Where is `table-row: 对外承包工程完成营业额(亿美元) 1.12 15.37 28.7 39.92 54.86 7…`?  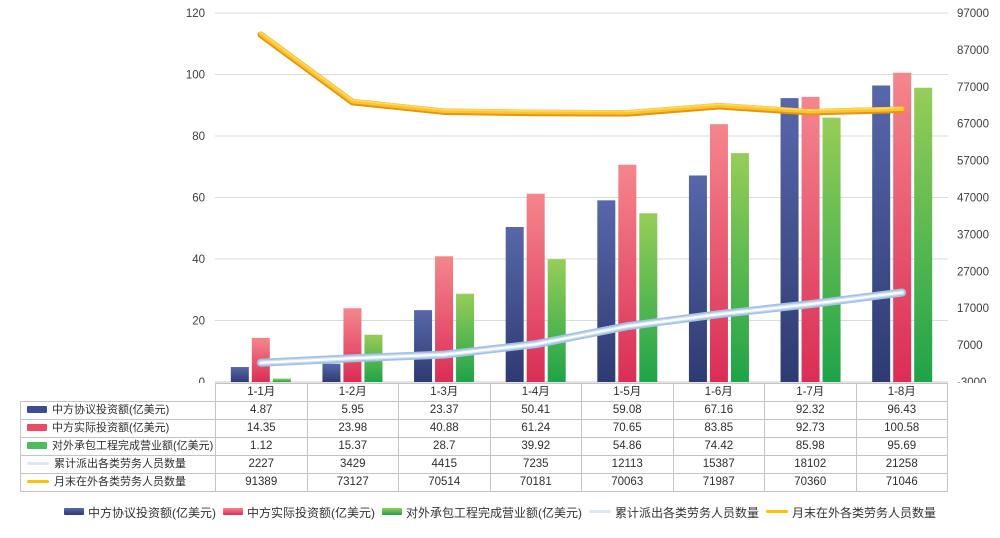 table-row: 对外承包工程完成营业额(亿美元) 1.12 15.37 28.7 39.92 54.86 7… is located at coordinates (484, 446).